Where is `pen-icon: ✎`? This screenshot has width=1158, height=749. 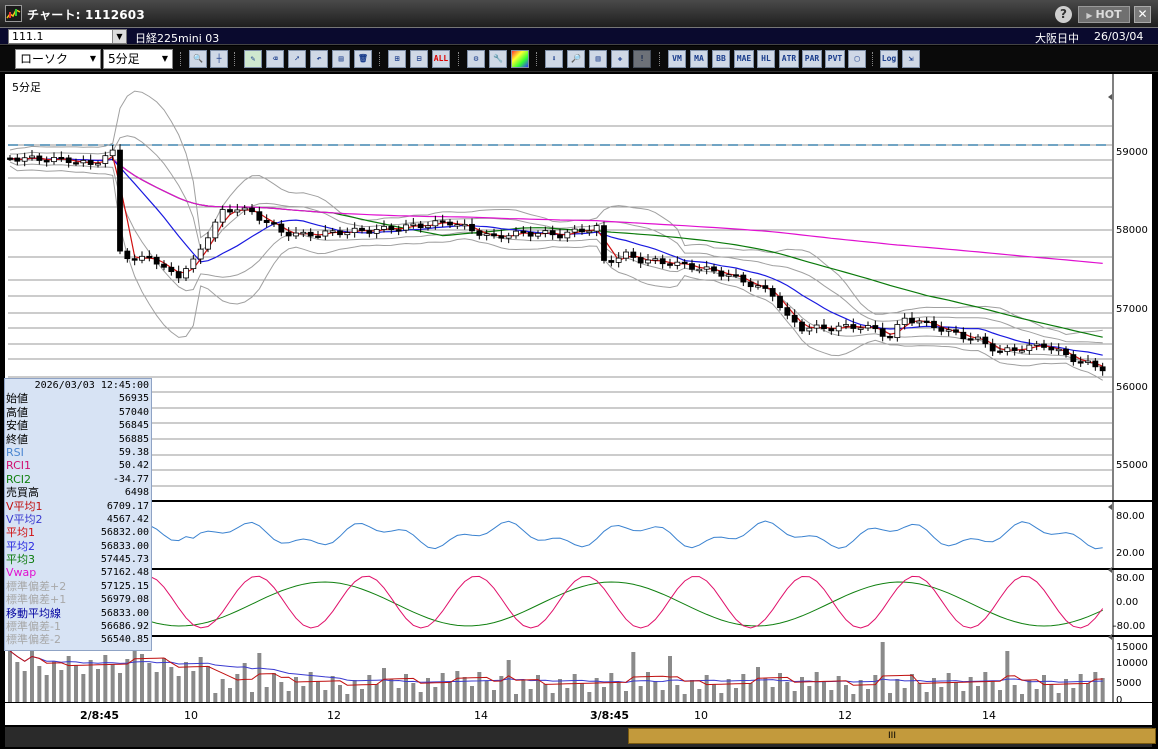 pen-icon: ✎ is located at coordinates (253, 59).